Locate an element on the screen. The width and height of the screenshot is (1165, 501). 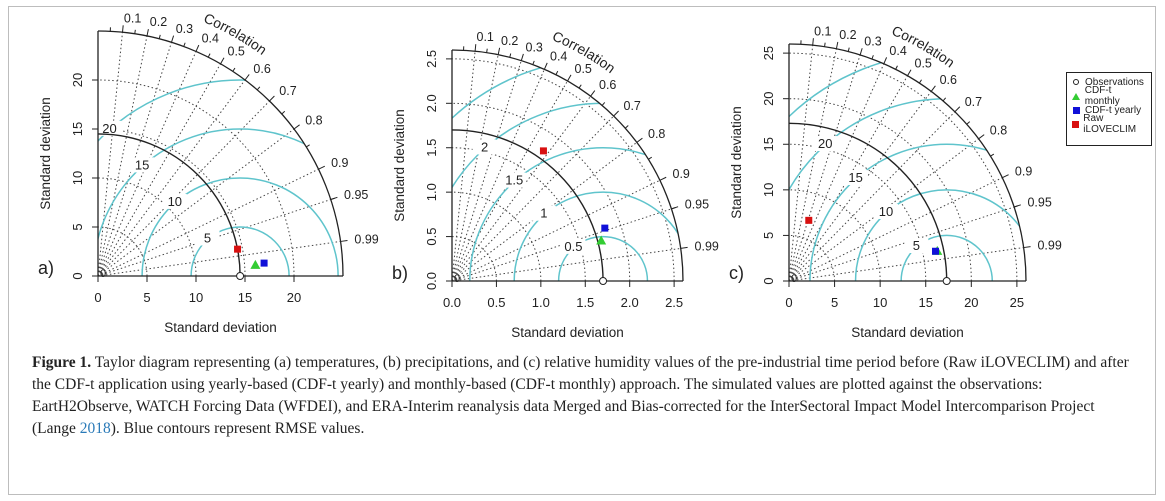
x-tick-label: 2.5 is located at coordinates (674, 302).